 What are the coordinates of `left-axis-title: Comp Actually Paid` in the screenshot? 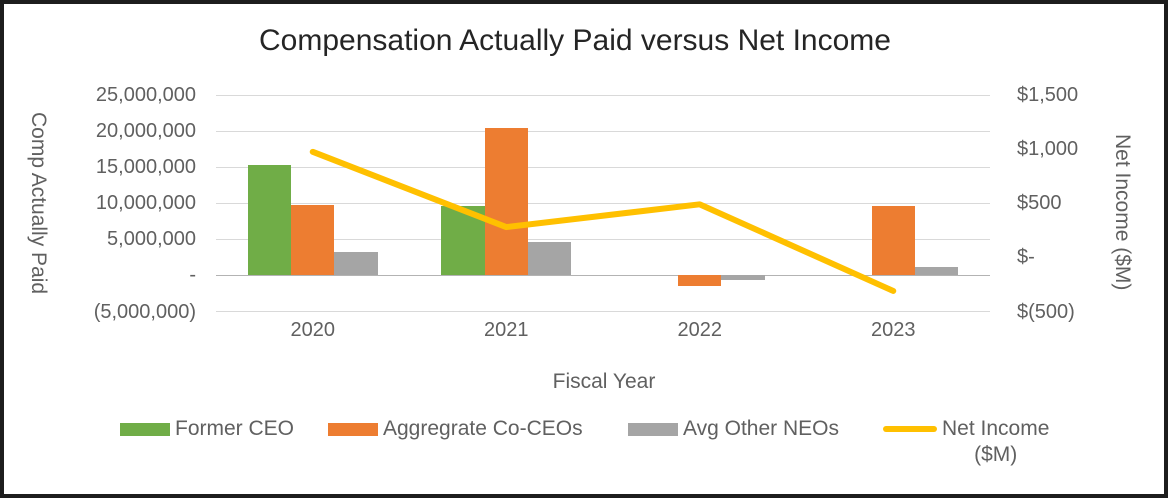 It's located at (38, 203).